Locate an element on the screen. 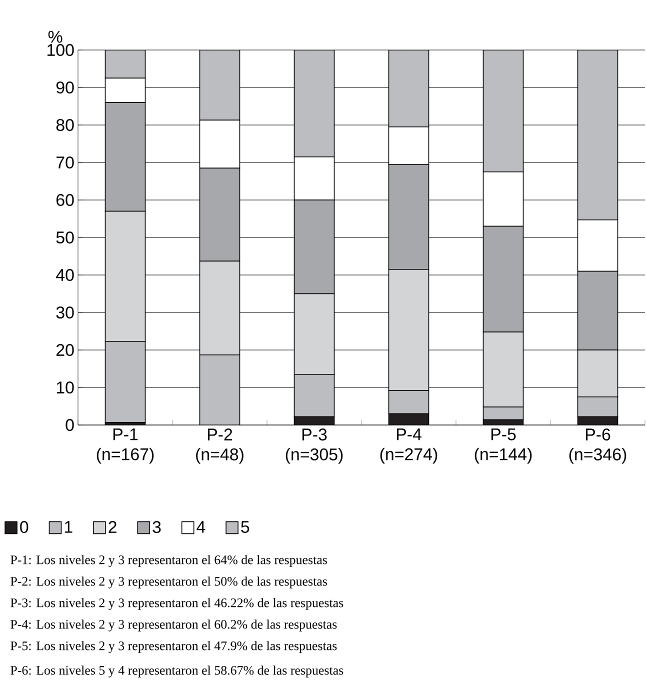 The height and width of the screenshot is (689, 647). x-tick-label: P-5 (n=144) is located at coordinates (503, 446).